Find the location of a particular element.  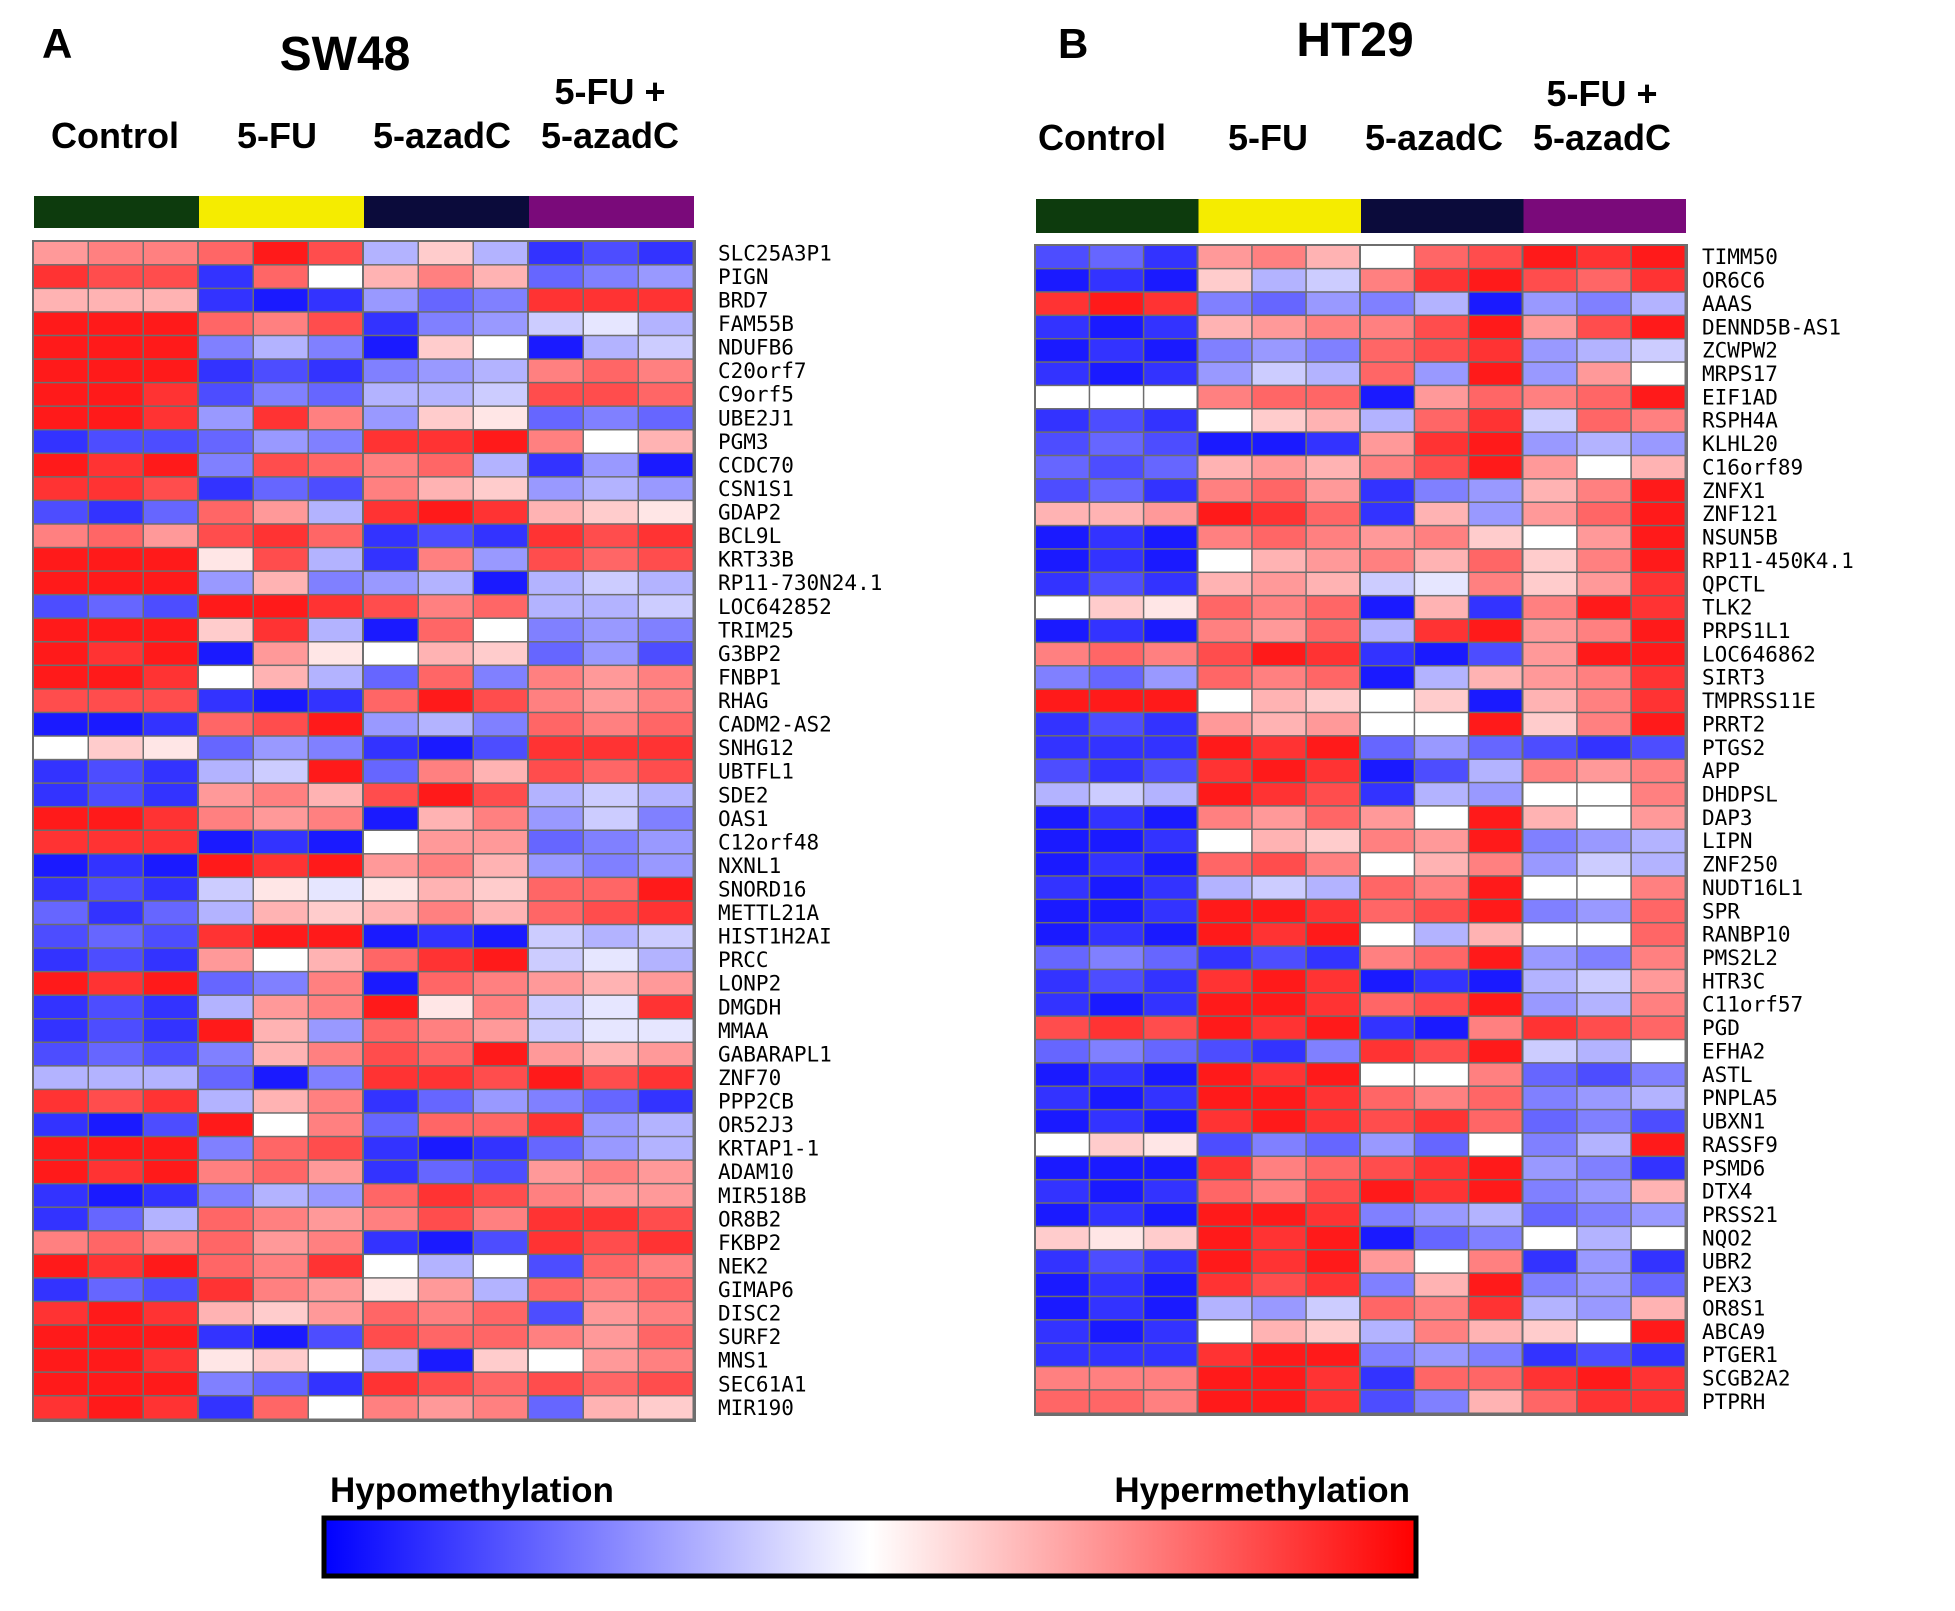

gene-label: C12orf48 is located at coordinates (768, 842).